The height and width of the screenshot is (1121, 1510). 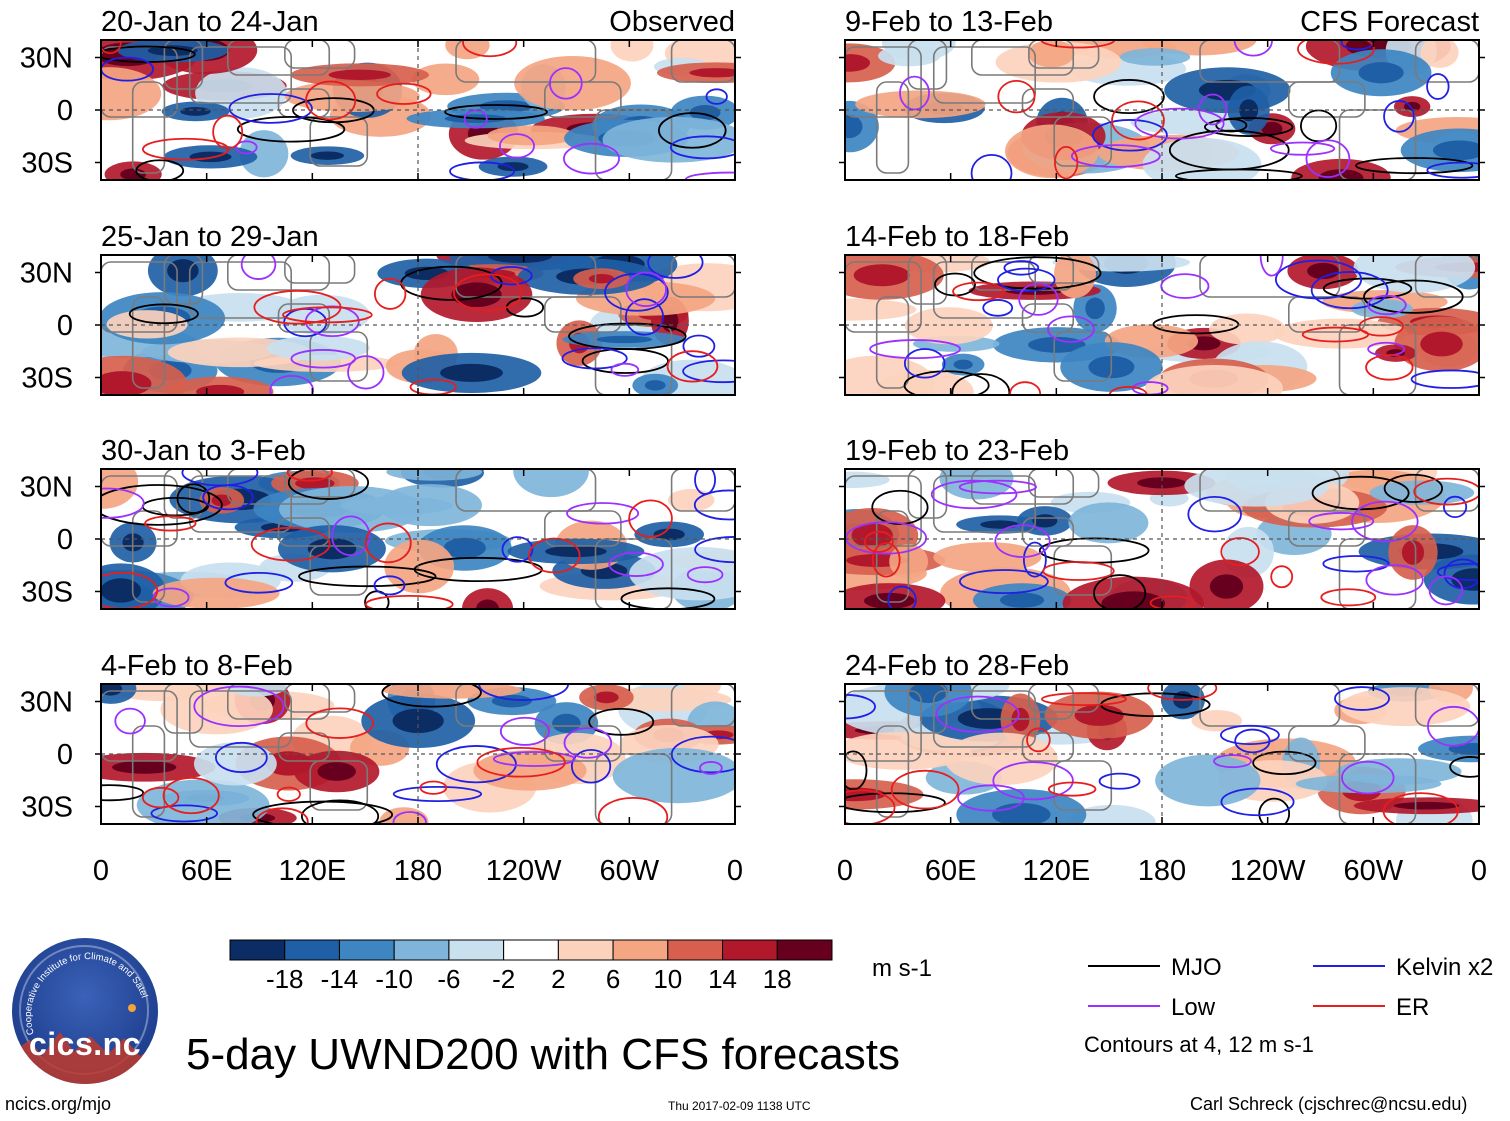 What do you see at coordinates (58, 1104) in the screenshot?
I see `footer-url: ncics.org/mjo` at bounding box center [58, 1104].